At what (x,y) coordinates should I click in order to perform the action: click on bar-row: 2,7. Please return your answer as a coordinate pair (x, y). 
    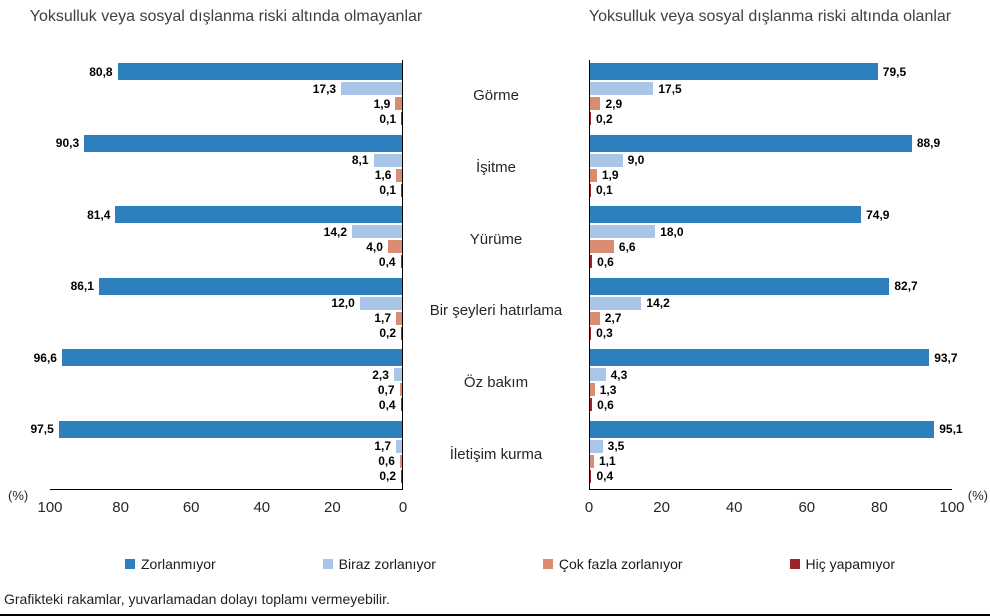
    Looking at the image, I should click on (771, 318).